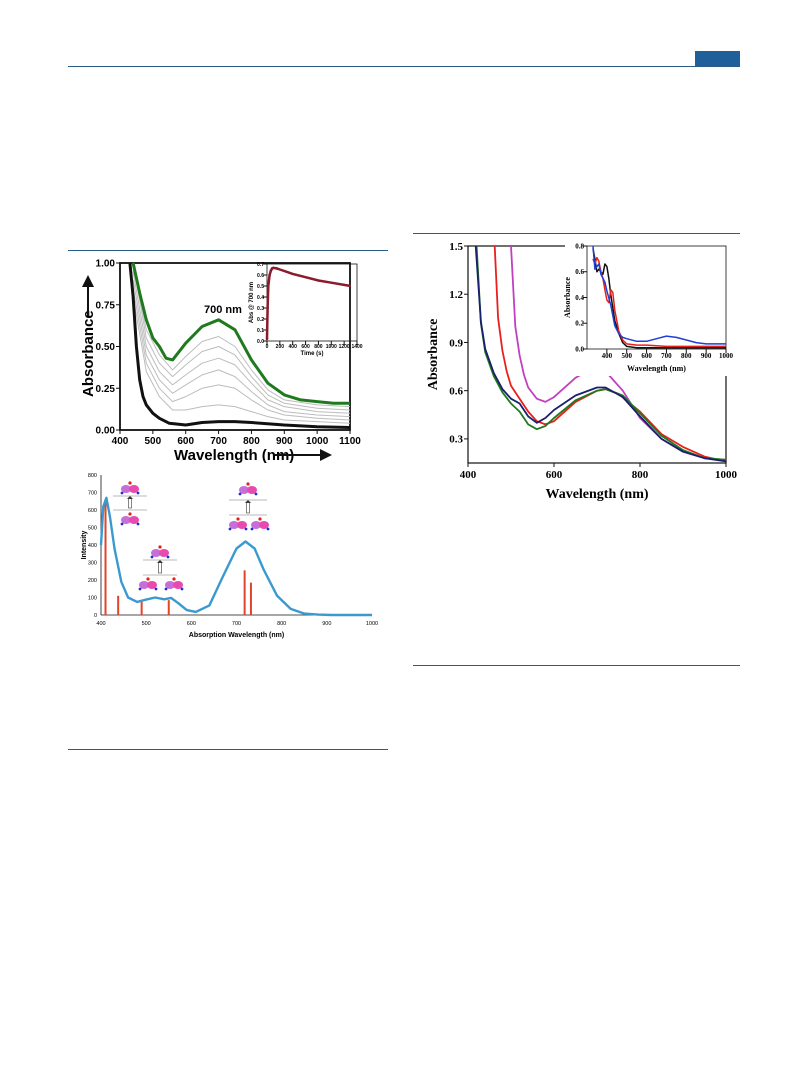  Describe the element at coordinates (579, 246) in the screenshot. I see `fig-c-inset-y-tick-label: 0.8` at that location.